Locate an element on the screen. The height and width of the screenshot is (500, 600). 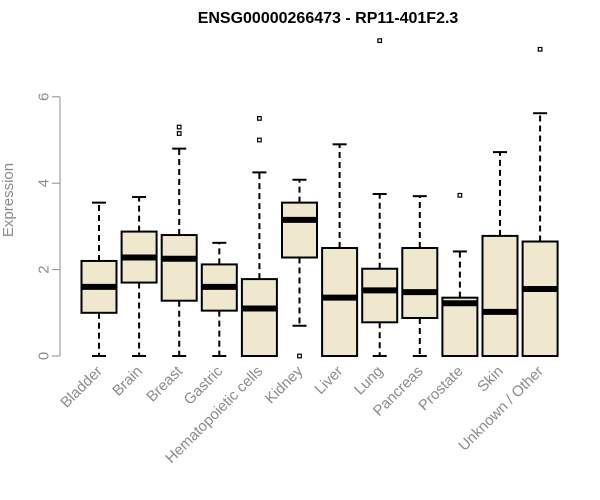
category-label-10: Skin is located at coordinates (490, 379).